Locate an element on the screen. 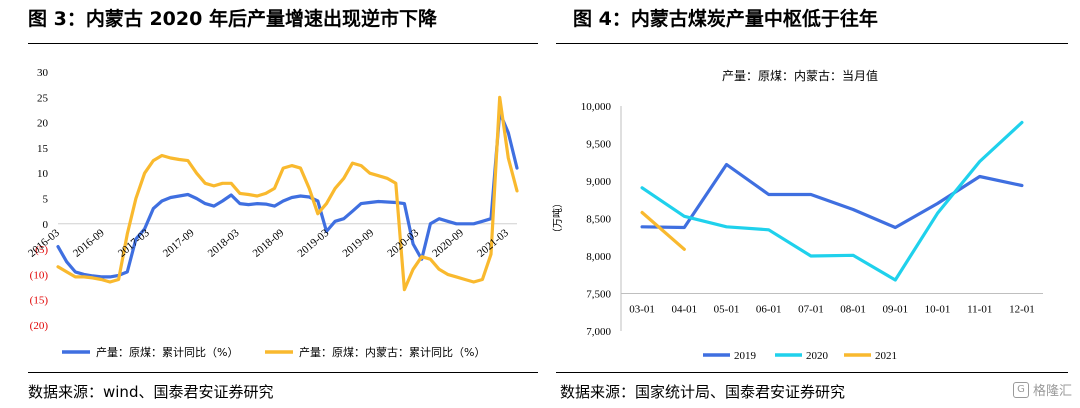 This screenshot has height=408, width=1080. left-y-tick-label: 15 is located at coordinates (43, 149).